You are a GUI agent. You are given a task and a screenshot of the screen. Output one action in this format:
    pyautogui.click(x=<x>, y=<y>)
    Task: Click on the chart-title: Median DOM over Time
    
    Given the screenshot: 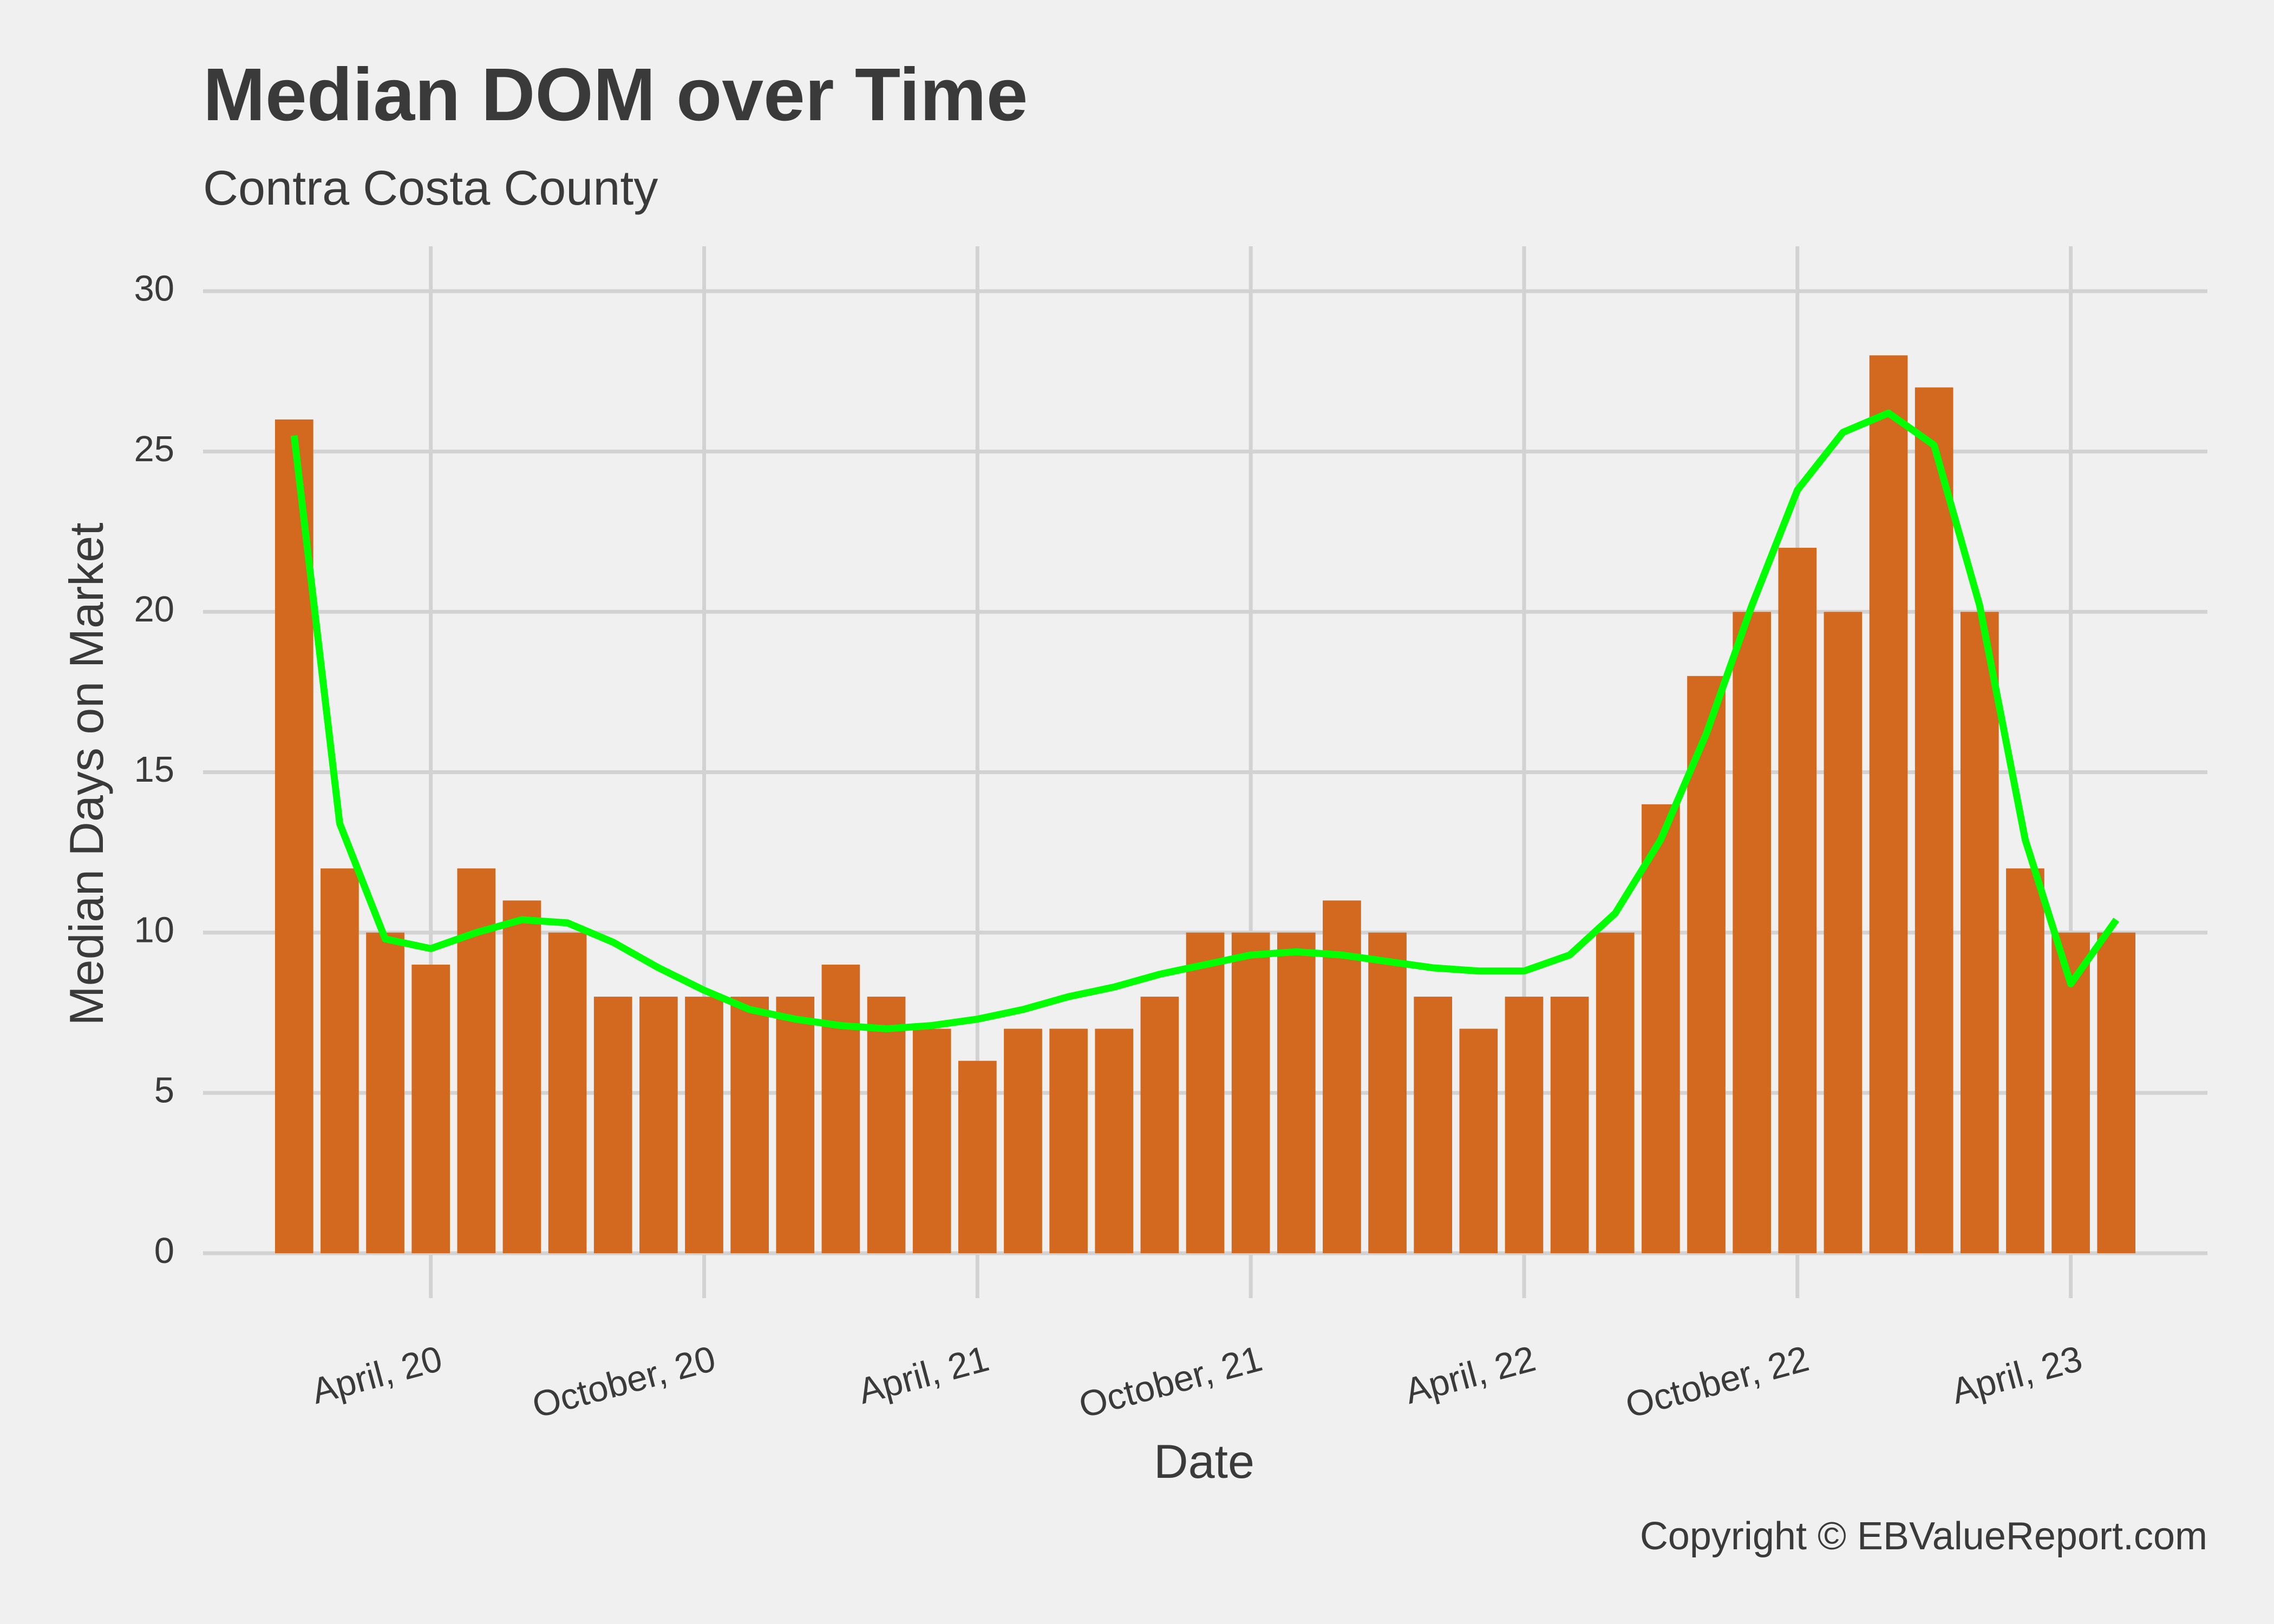 What is the action you would take?
    pyautogui.click(x=615, y=95)
    